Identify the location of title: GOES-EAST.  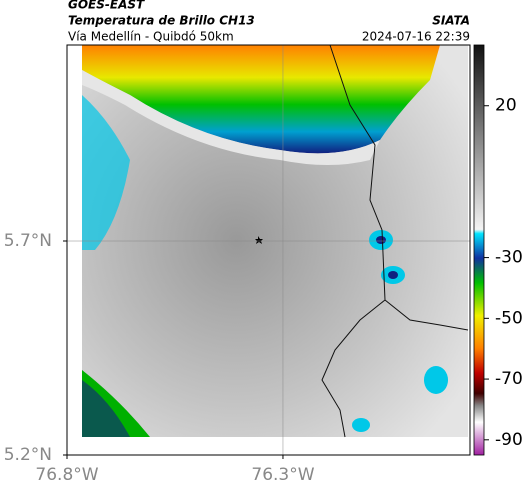
(106, 6).